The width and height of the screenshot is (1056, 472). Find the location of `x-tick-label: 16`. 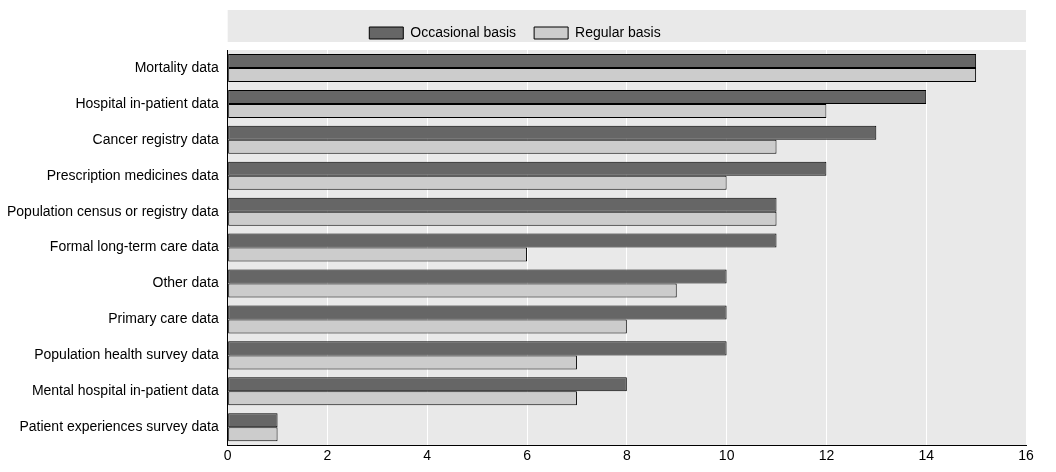

x-tick-label: 16 is located at coordinates (1026, 455).